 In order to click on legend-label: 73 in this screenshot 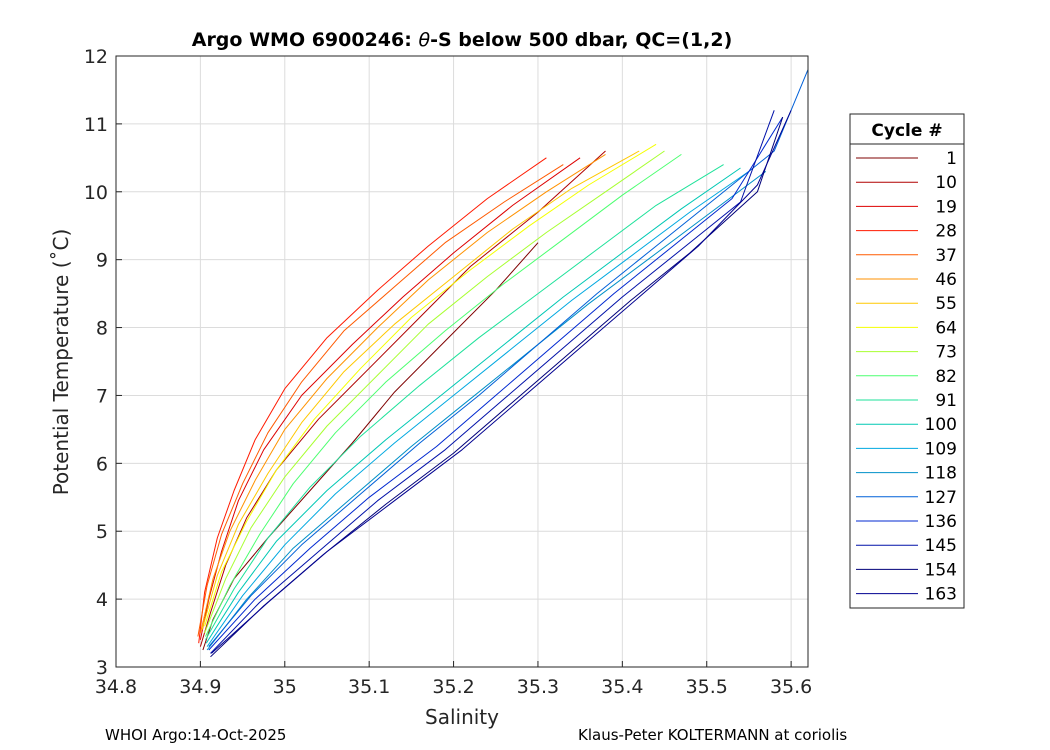, I will do `click(946, 353)`.